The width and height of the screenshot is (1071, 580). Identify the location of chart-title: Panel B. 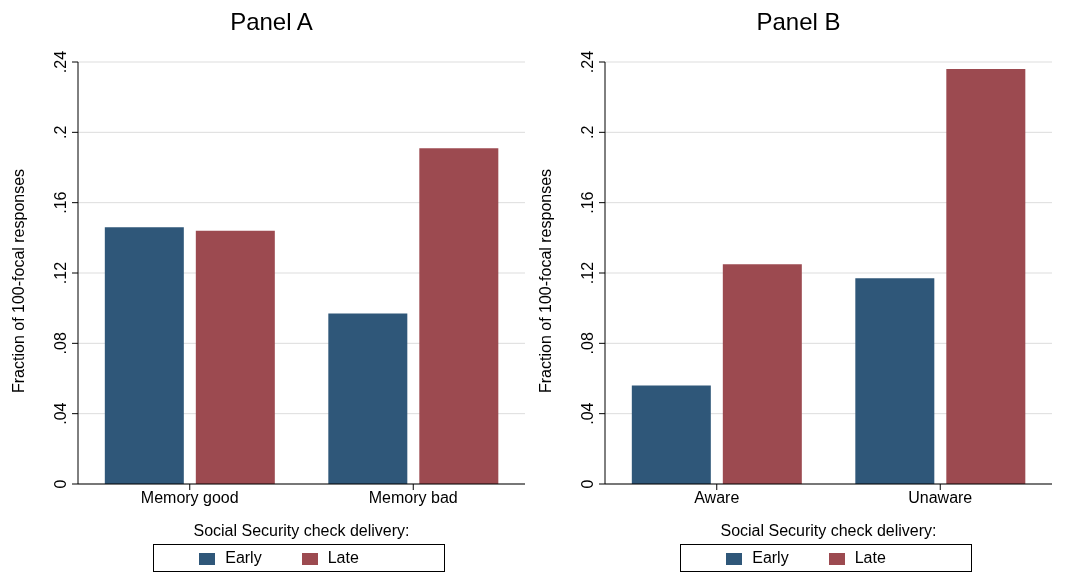
(798, 22).